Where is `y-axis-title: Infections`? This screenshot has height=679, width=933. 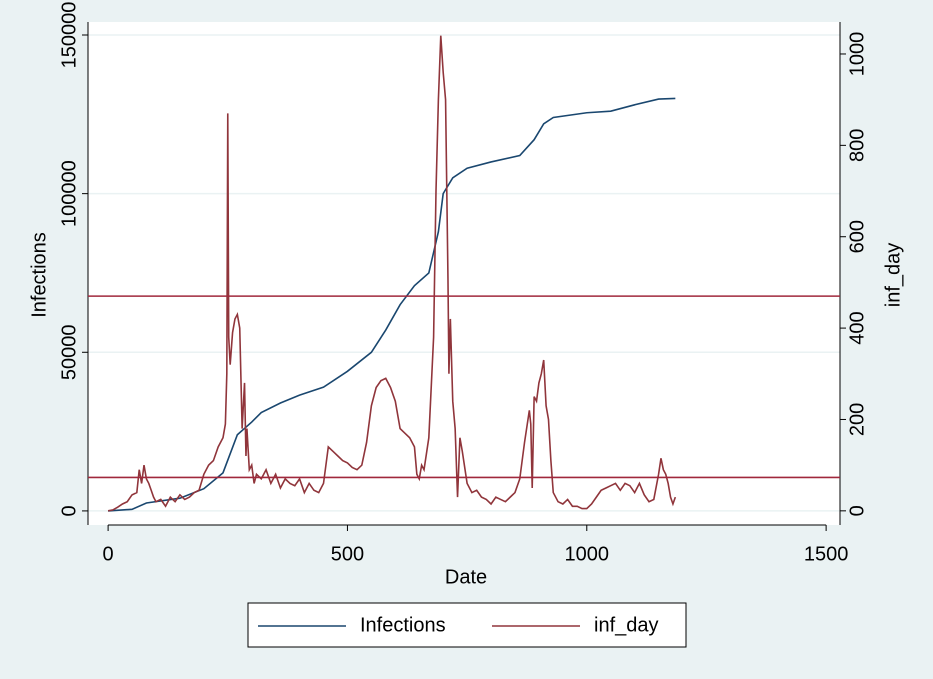 y-axis-title: Infections is located at coordinates (39, 275).